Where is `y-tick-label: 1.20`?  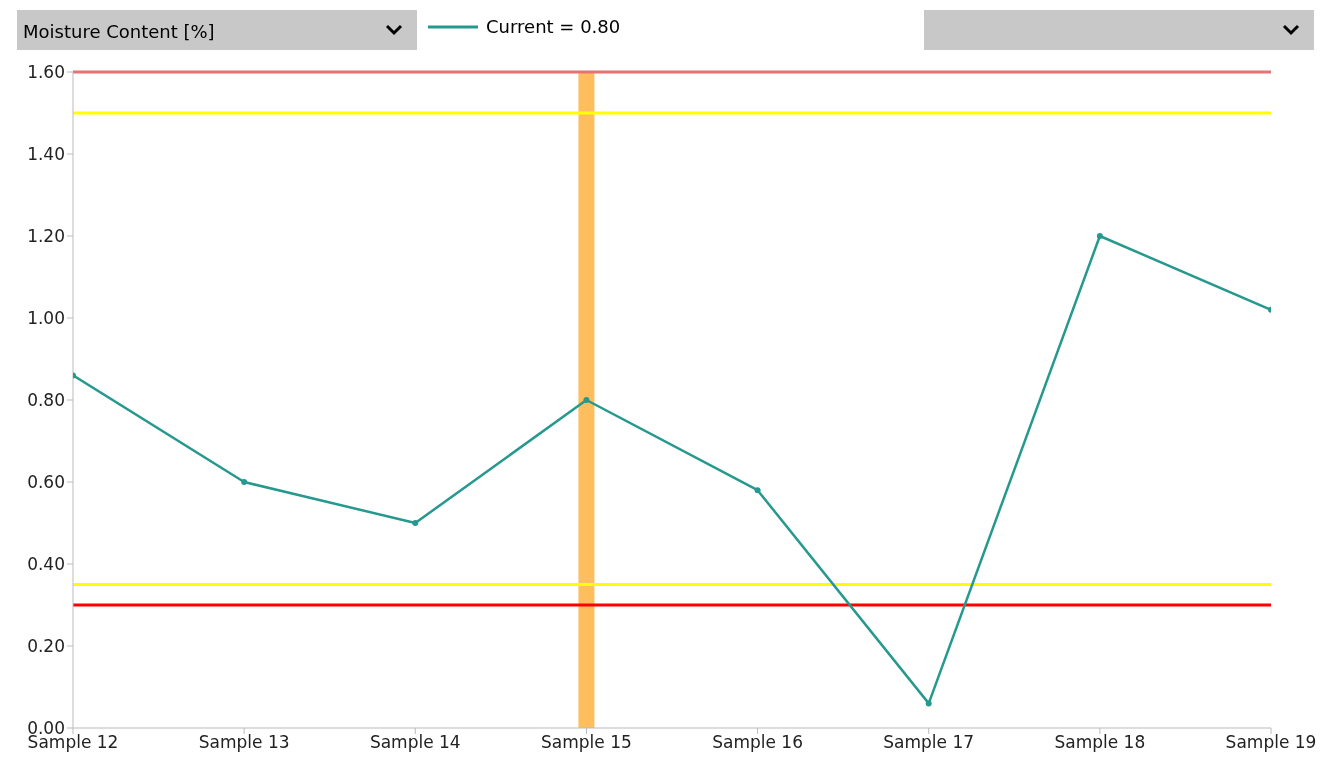
y-tick-label: 1.20 is located at coordinates (46, 236).